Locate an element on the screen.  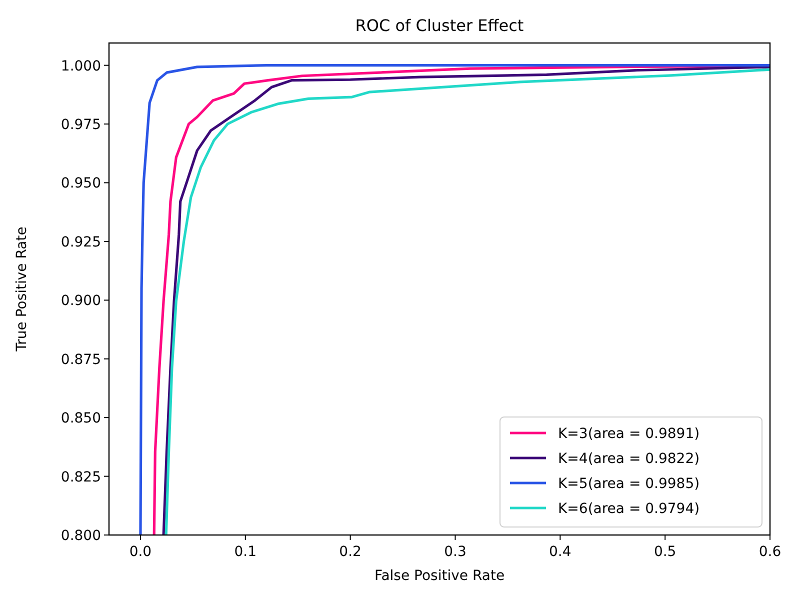
x-axis-title: False Positive Rate is located at coordinates (439, 576).